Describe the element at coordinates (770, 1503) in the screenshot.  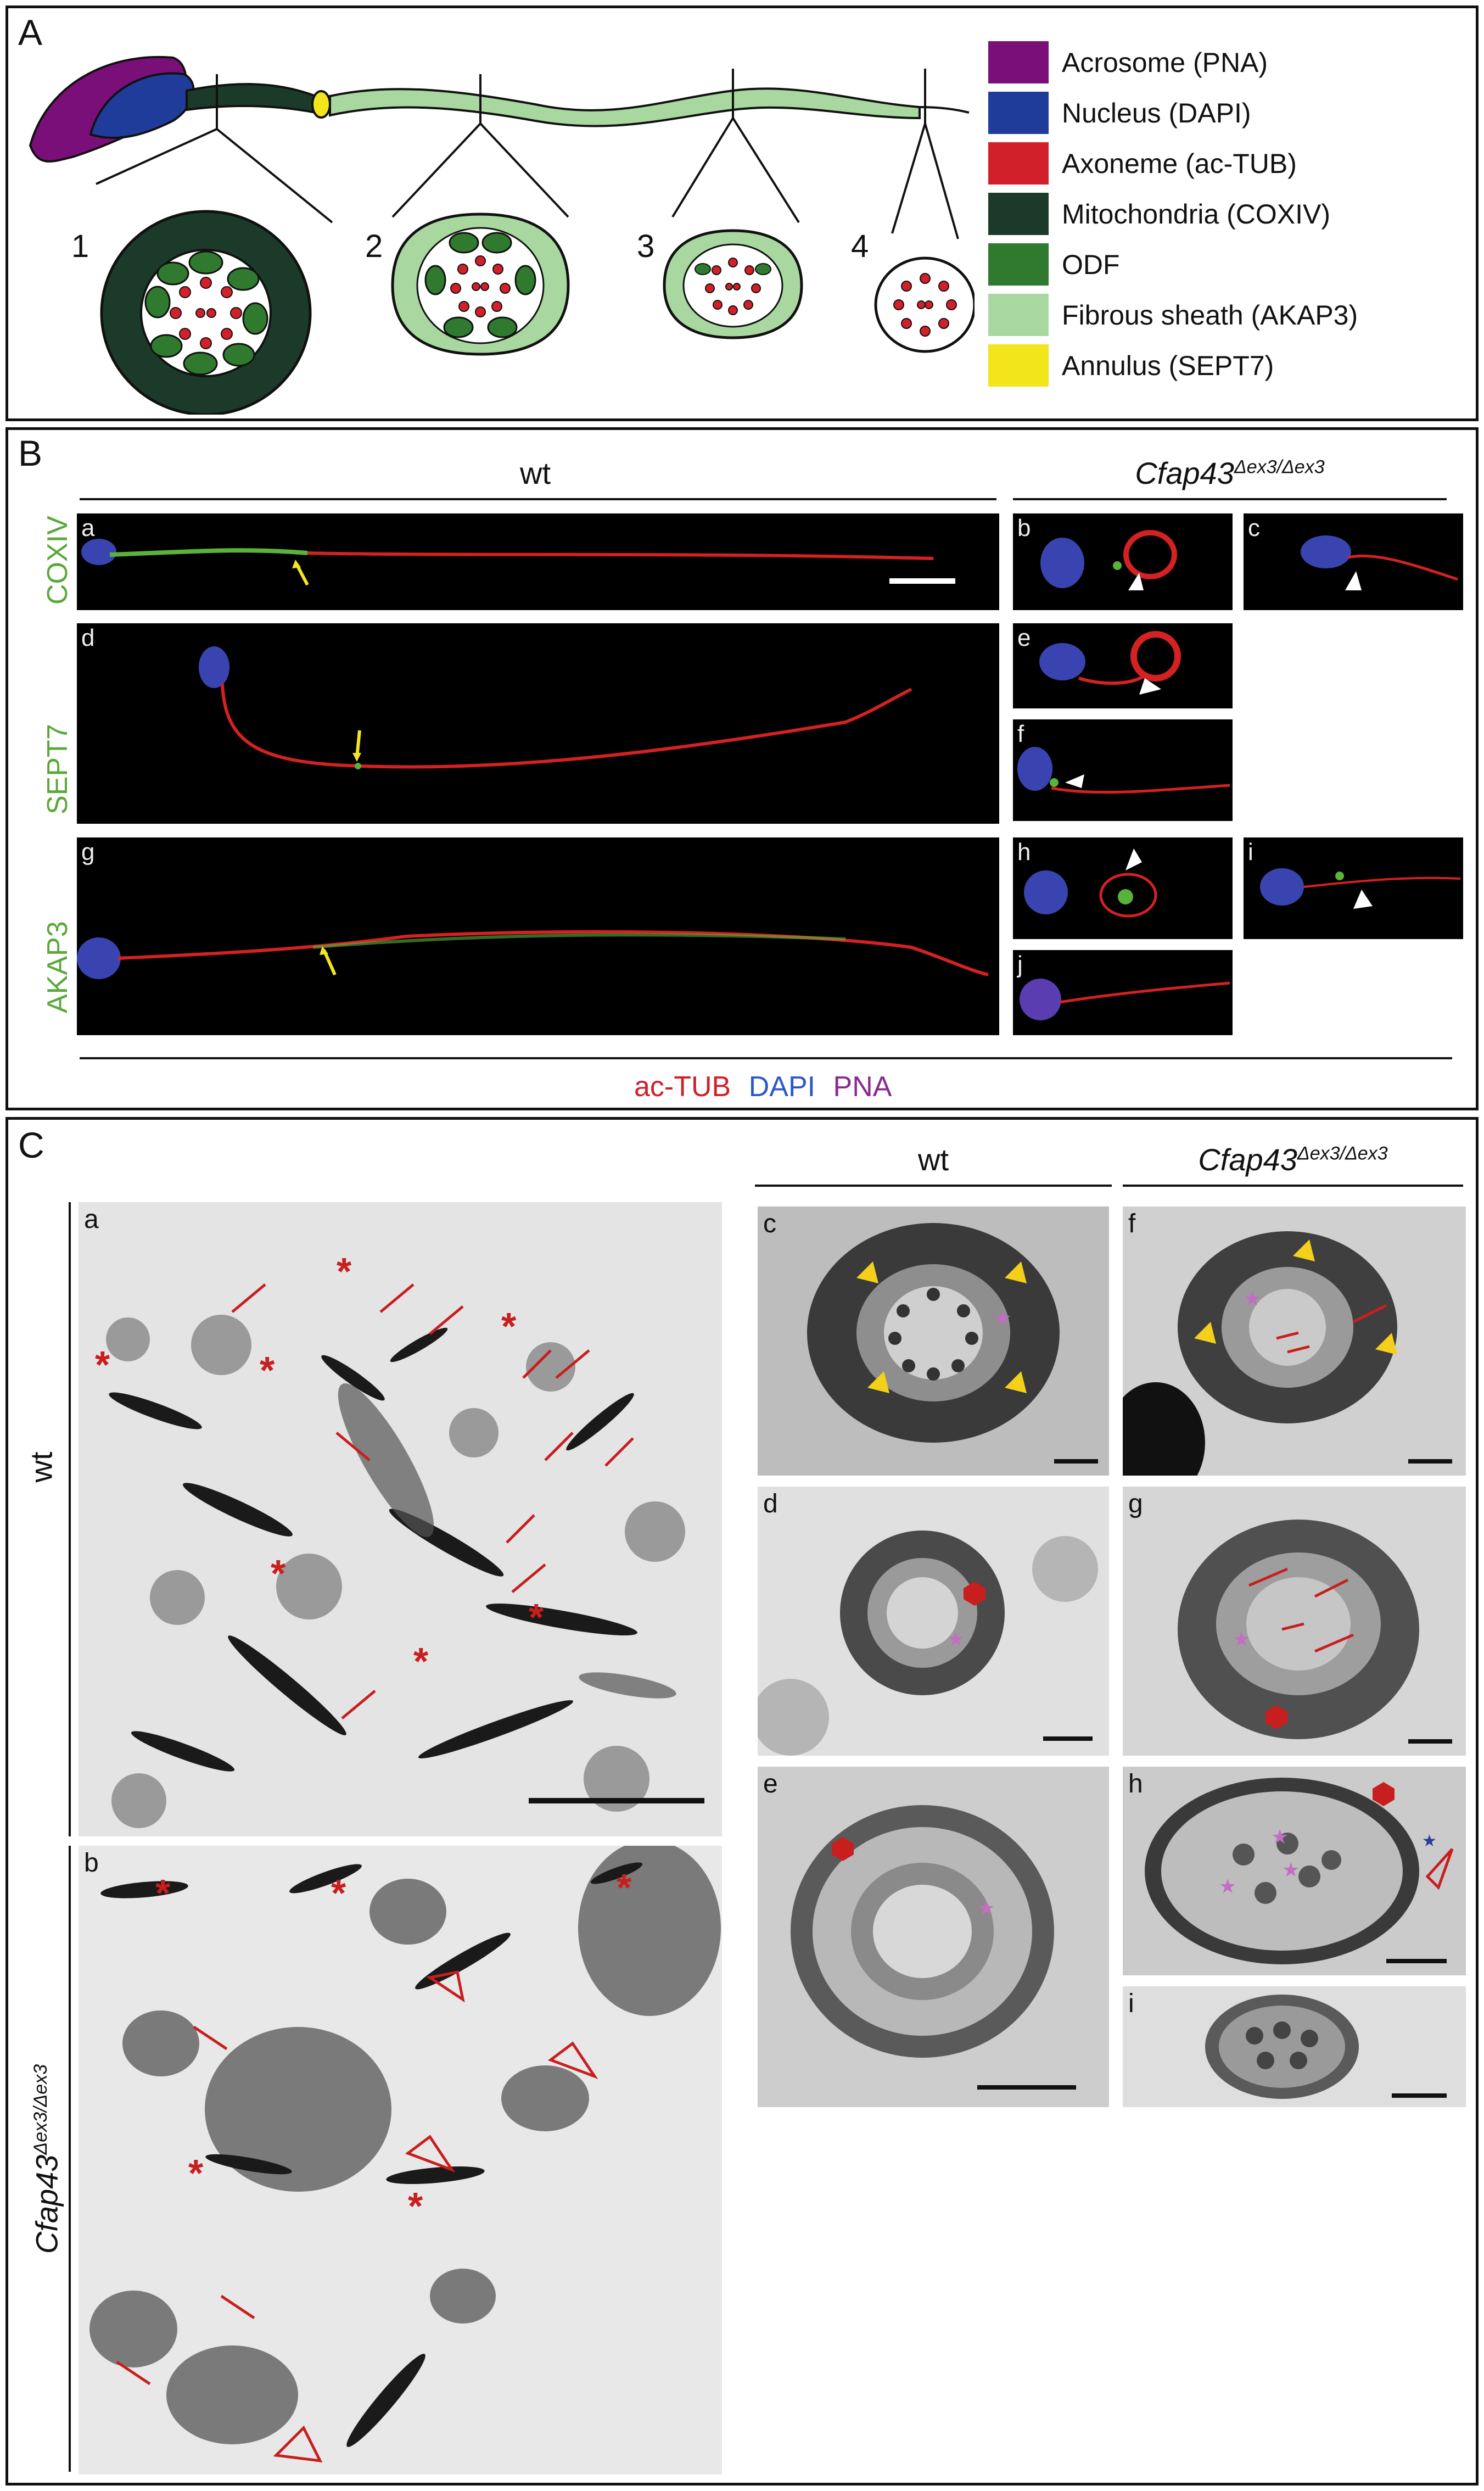
I see `sublabel-c-d: d` at that location.